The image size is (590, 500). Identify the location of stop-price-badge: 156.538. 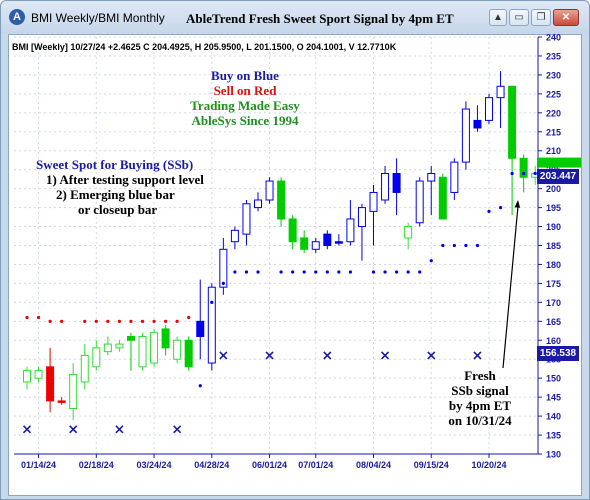
(558, 354).